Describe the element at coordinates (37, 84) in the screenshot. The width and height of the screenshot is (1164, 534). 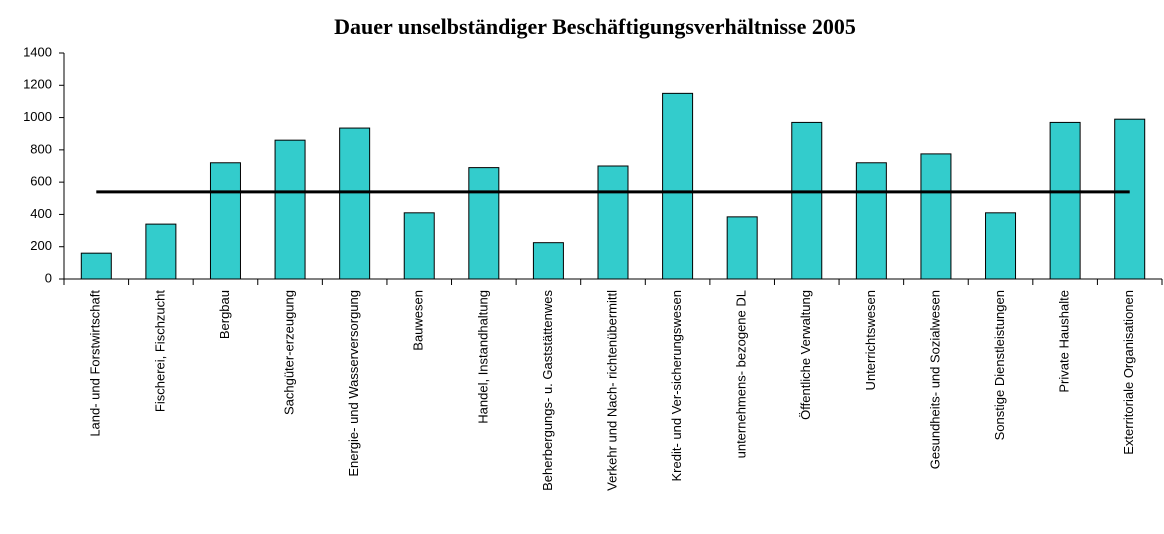
I see `y-tick-label: 1200` at that location.